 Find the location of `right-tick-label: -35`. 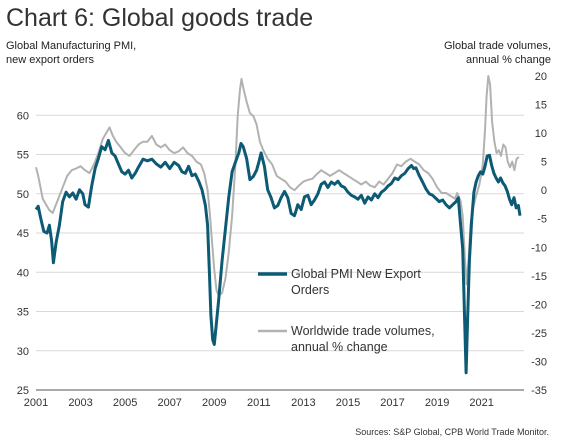

right-tick-label: -35 is located at coordinates (539, 391).